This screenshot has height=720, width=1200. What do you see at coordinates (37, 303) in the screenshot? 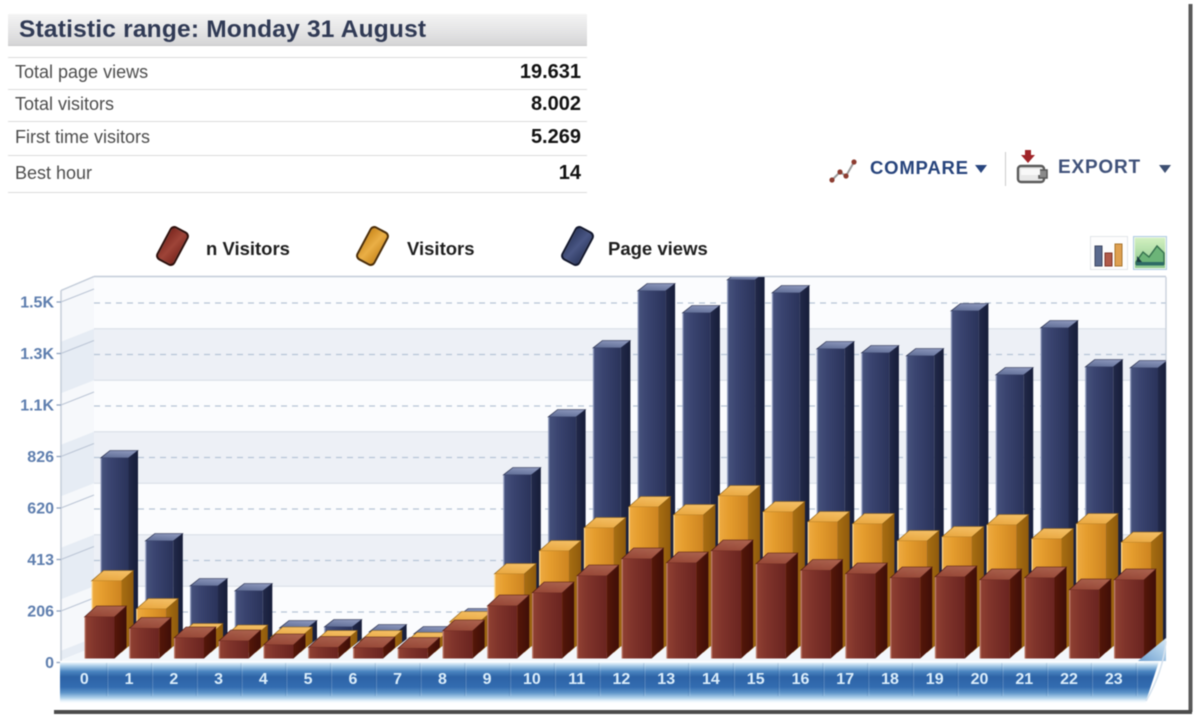
I see `svg-text: 1.5K` at bounding box center [37, 303].